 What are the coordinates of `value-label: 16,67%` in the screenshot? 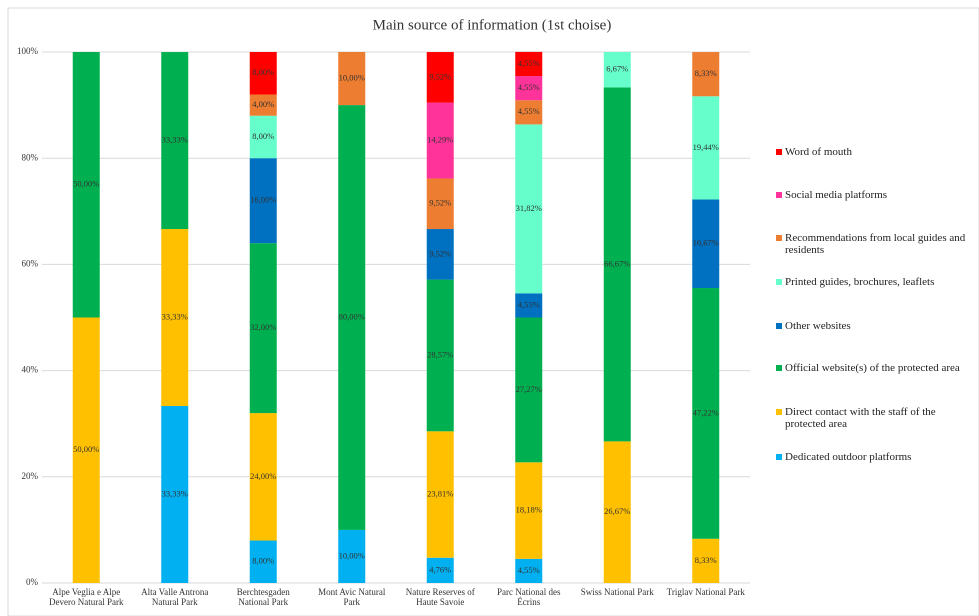 It's located at (706, 243).